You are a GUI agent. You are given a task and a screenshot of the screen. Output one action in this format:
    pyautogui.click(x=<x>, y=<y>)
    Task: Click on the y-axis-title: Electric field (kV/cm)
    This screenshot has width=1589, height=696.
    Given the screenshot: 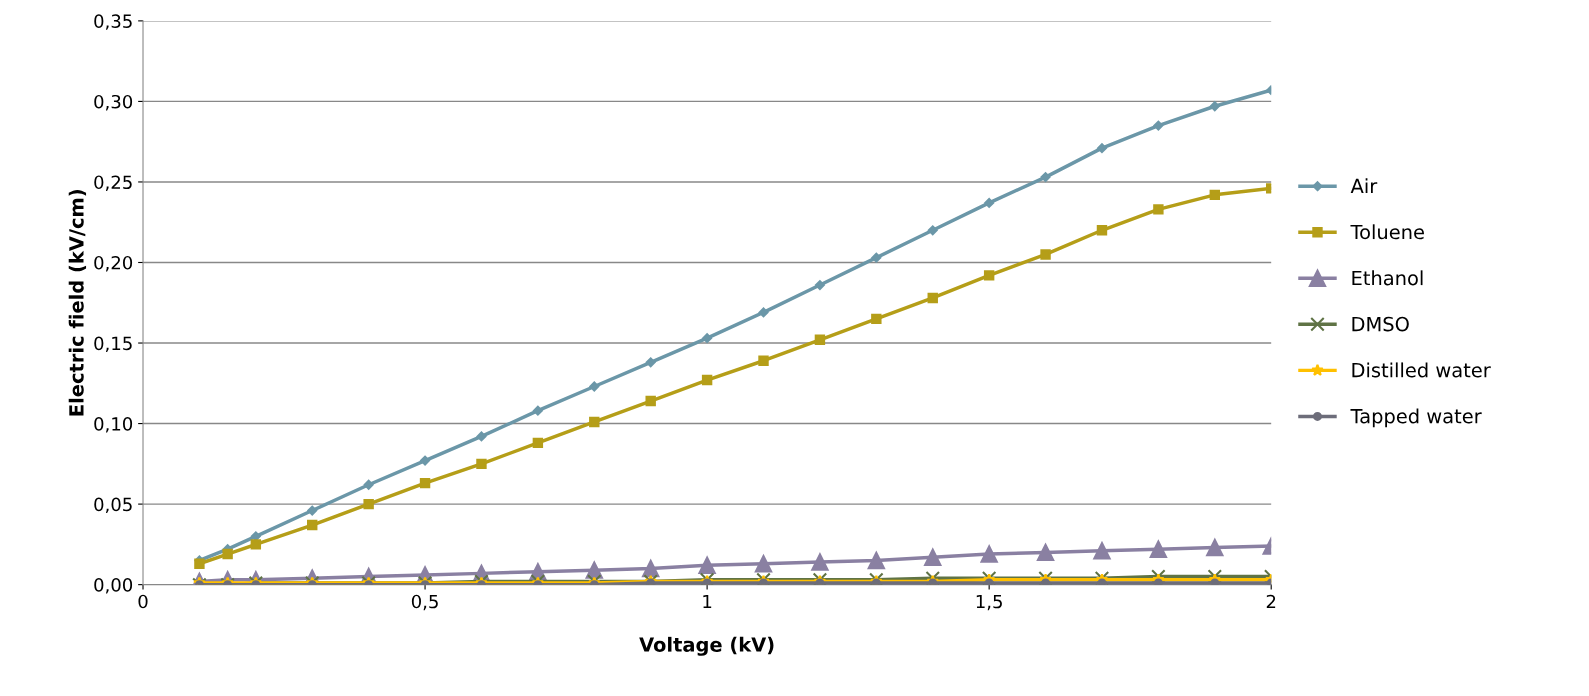 What is the action you would take?
    pyautogui.click(x=77, y=303)
    